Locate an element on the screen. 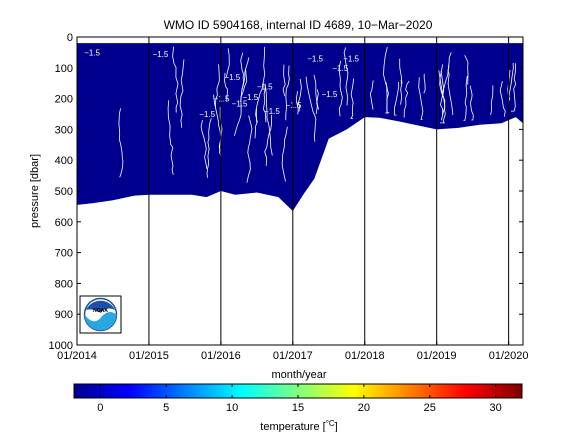 This screenshot has width=576, height=432. y-tick-label: 300 is located at coordinates (64, 130).